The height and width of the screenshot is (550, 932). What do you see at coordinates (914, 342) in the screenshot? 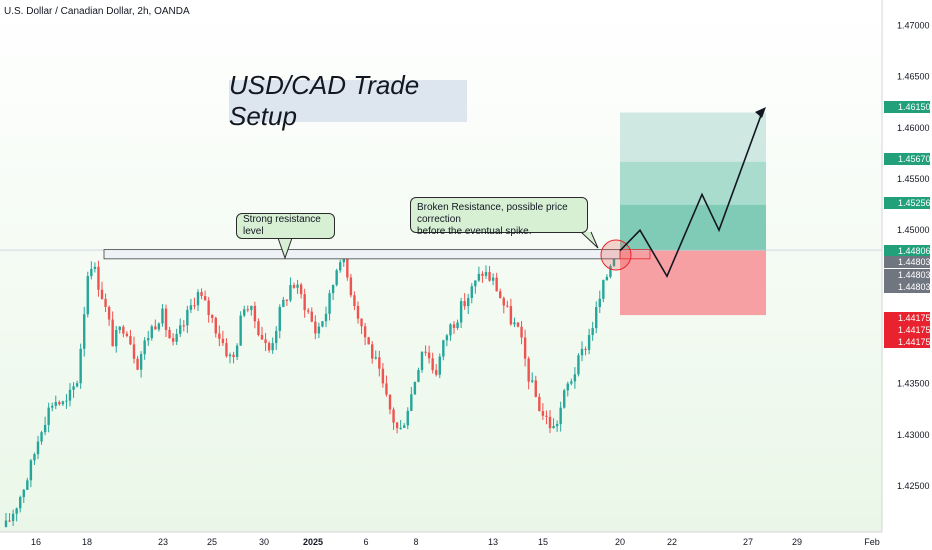
I see `price-badge-label: 1.44175` at bounding box center [914, 342].